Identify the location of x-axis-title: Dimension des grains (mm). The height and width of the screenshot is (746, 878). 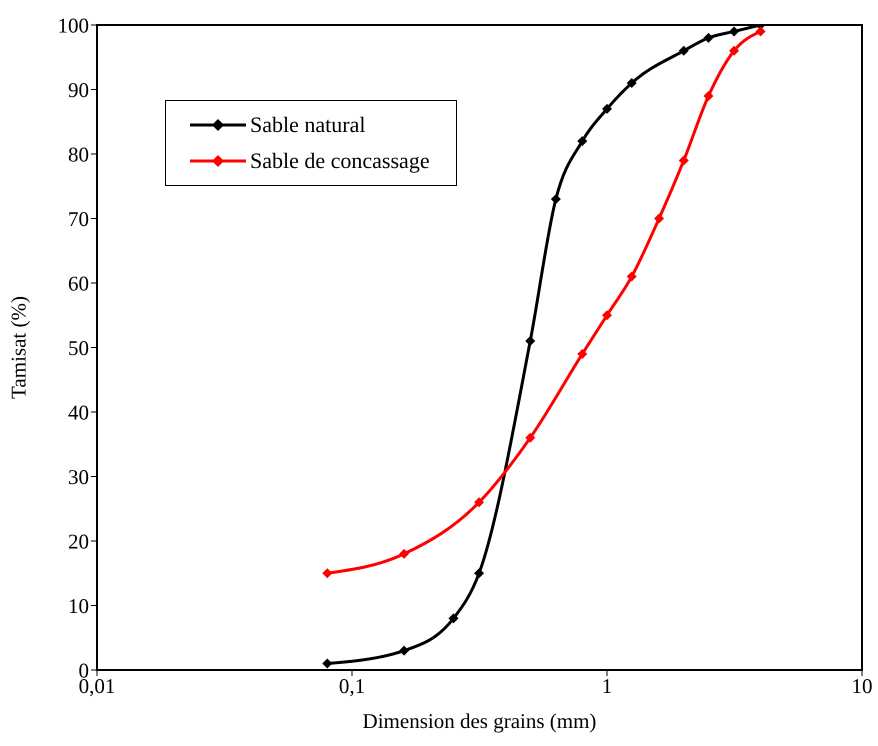
(479, 721).